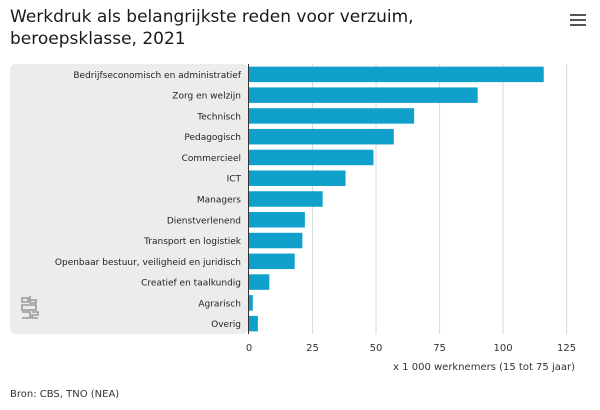 This screenshot has width=600, height=410. I want to click on x-tick-label: 25, so click(312, 348).